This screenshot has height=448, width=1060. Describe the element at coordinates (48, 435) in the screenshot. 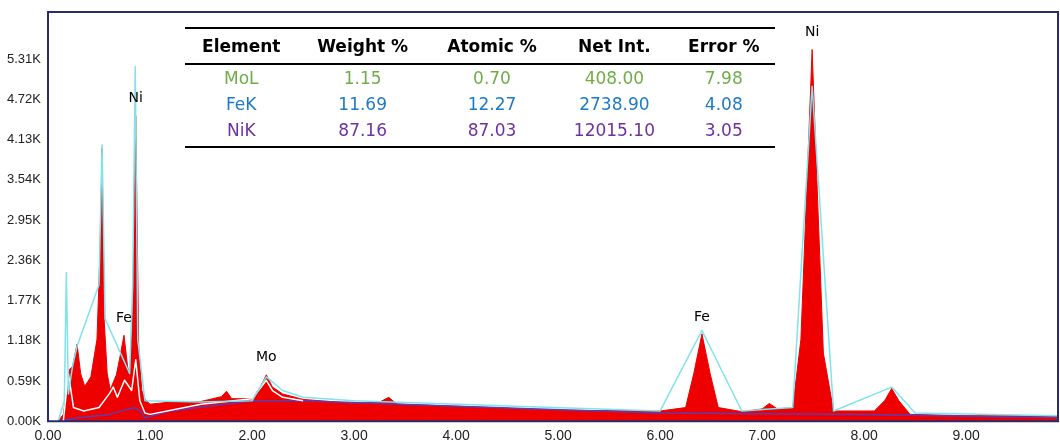

I see `x-tick-label: 0.00` at that location.